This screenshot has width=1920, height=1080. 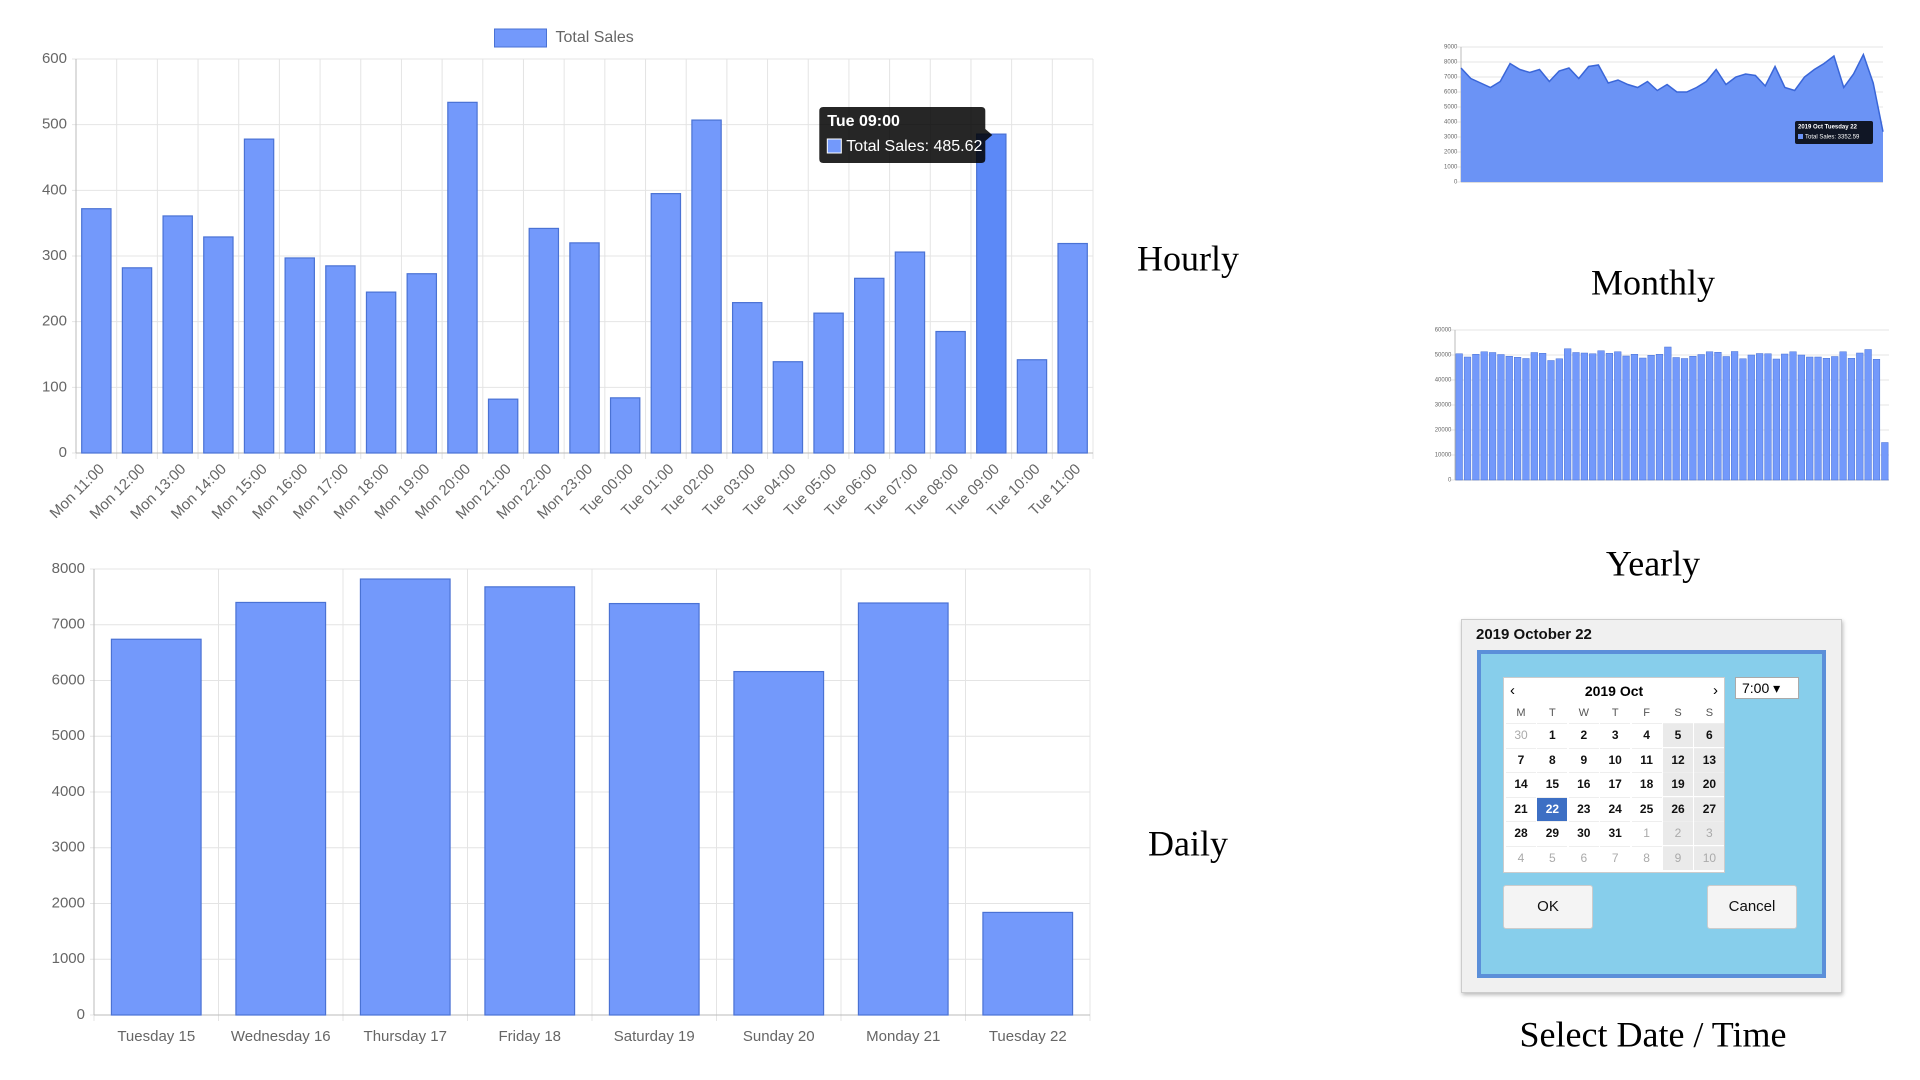 I want to click on day: 19, so click(x=1678, y=784).